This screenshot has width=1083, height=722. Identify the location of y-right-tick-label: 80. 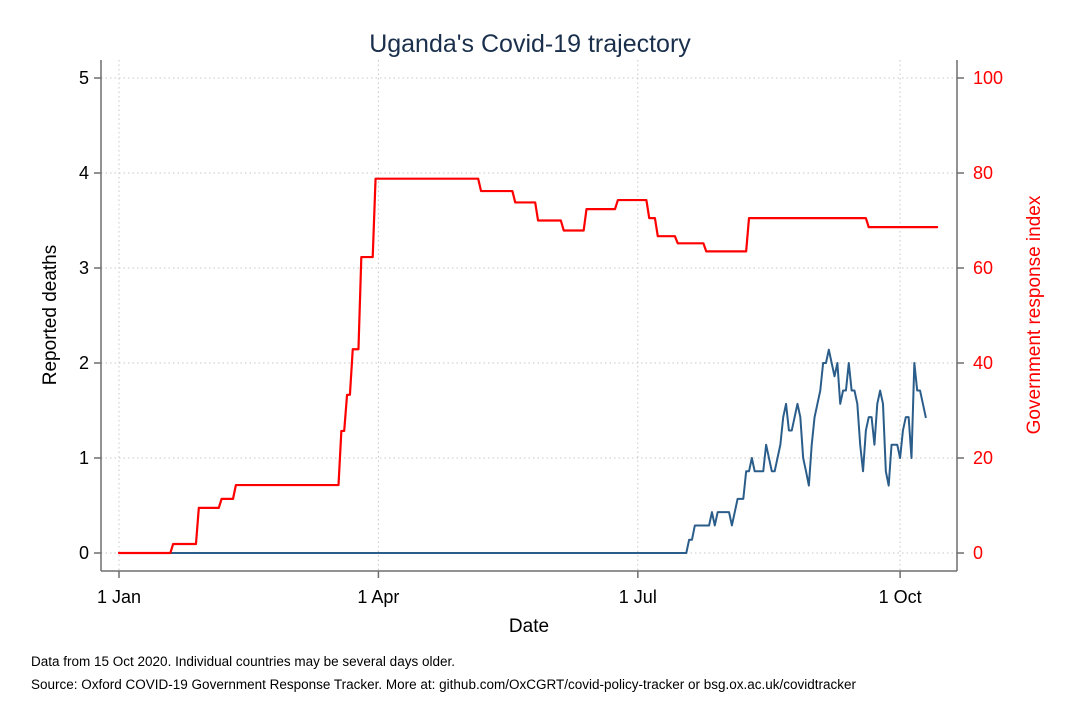
(983, 173).